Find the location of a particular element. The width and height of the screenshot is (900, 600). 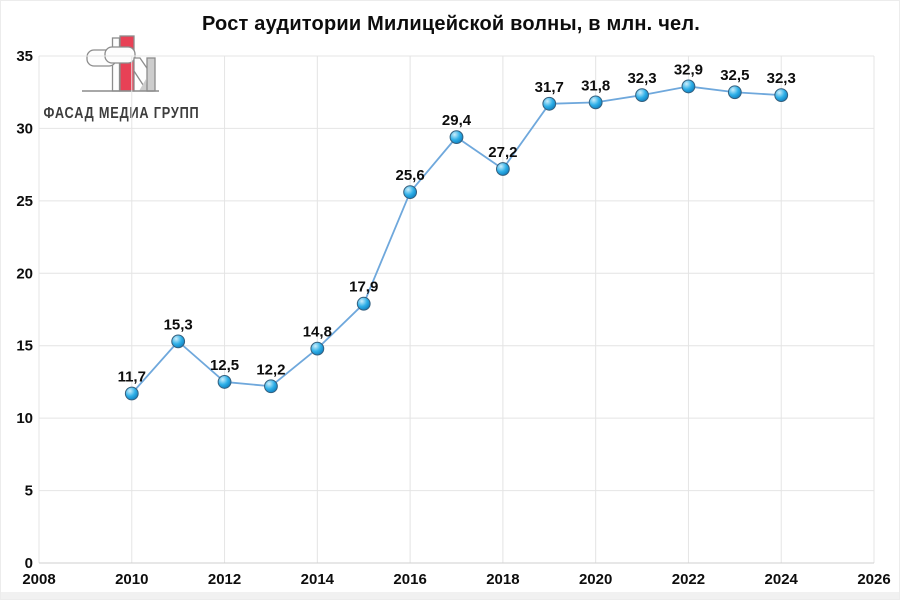

x-tick-label: 2026 is located at coordinates (873, 579).